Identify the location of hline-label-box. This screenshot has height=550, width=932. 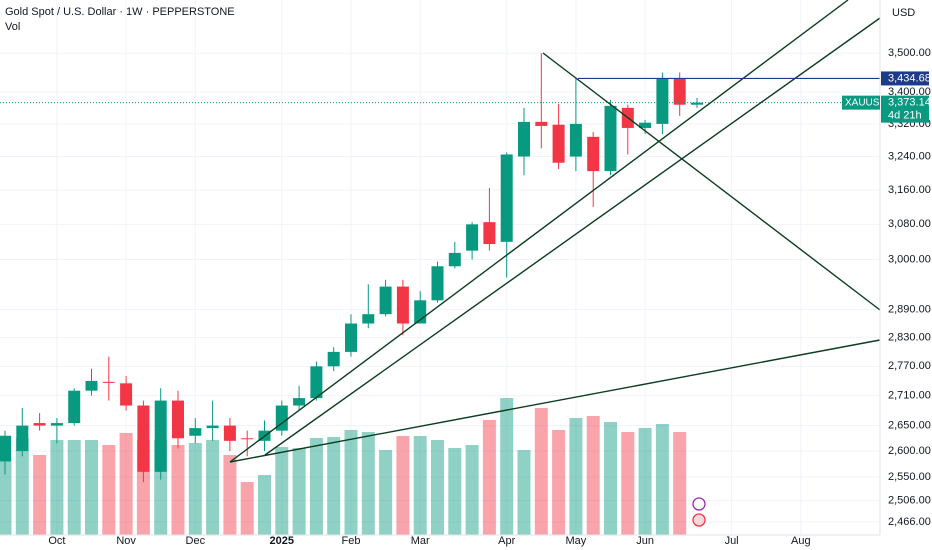
(905, 78).